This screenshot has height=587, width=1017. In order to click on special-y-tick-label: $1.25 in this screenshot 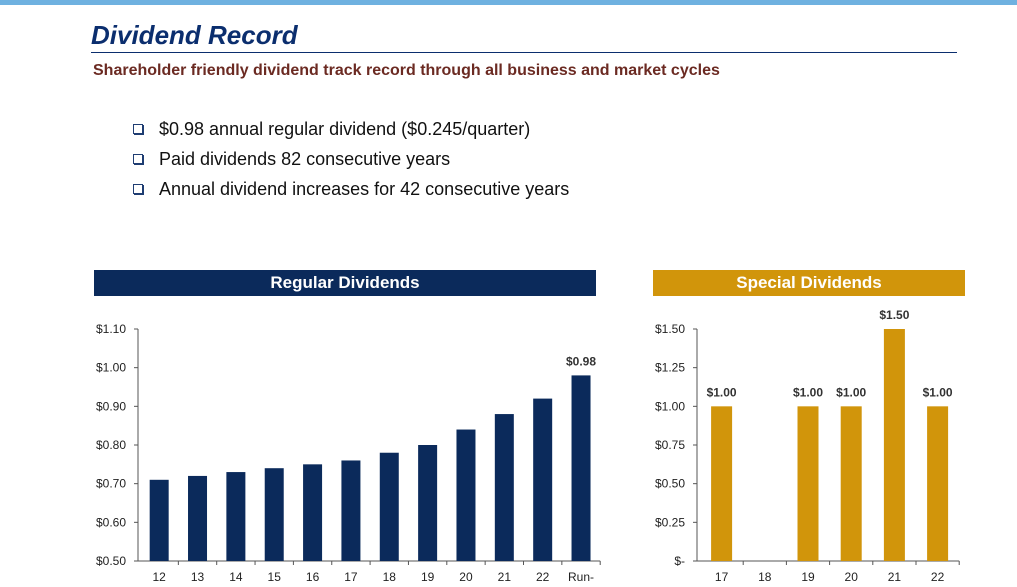, I will do `click(670, 368)`.